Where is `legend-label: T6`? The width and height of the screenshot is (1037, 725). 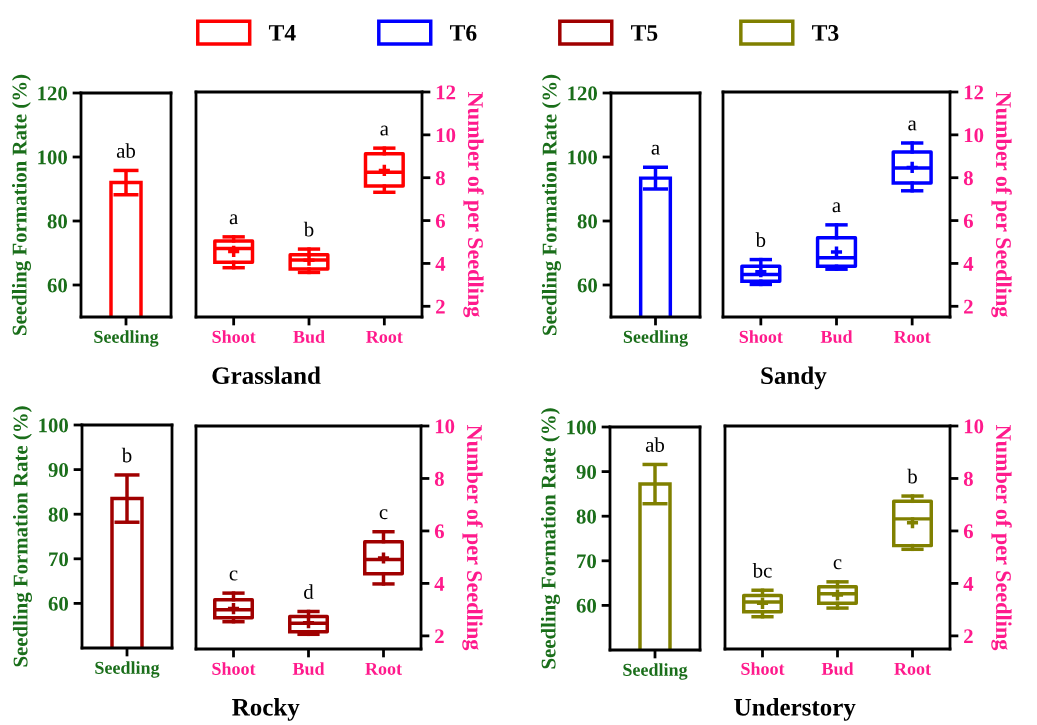
legend-label: T6 is located at coordinates (463, 32).